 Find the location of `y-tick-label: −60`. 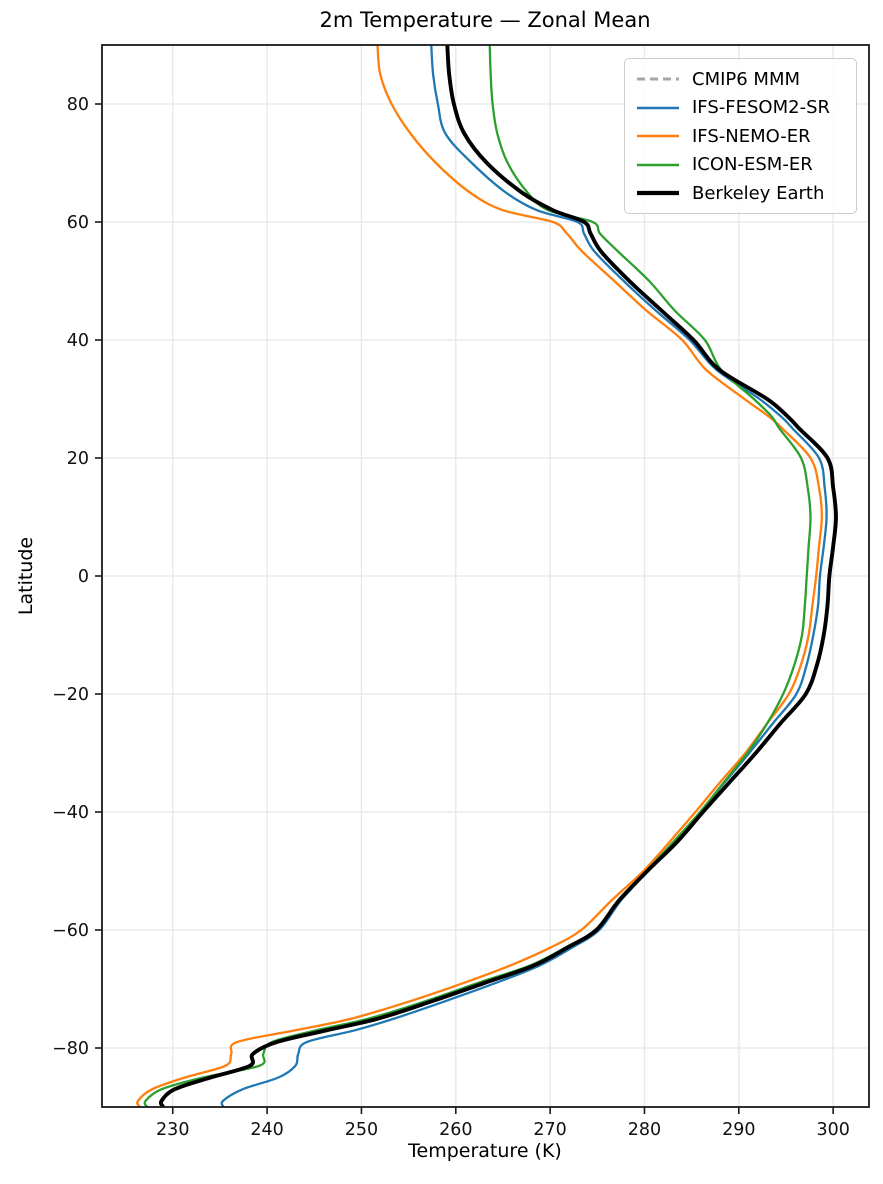

y-tick-label: −60 is located at coordinates (70, 931).